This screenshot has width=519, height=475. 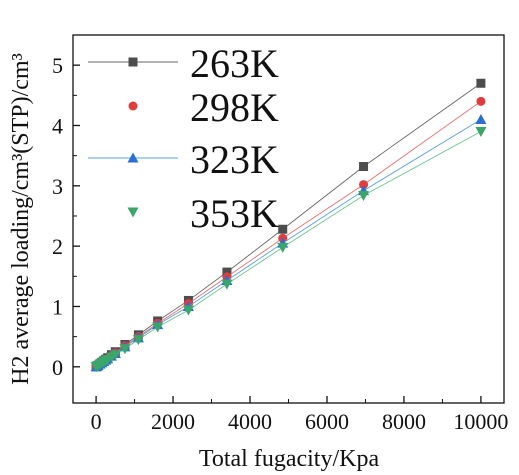 What do you see at coordinates (96, 421) in the screenshot?
I see `x-tick-label: 0` at bounding box center [96, 421].